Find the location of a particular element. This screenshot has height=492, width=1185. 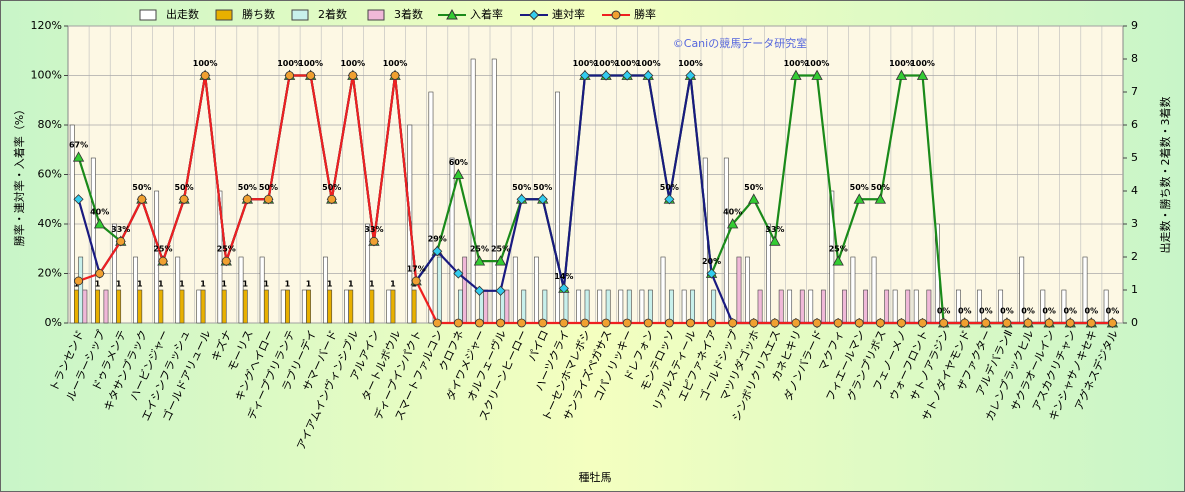

y2-tick-label: 7 is located at coordinates (1134, 91).